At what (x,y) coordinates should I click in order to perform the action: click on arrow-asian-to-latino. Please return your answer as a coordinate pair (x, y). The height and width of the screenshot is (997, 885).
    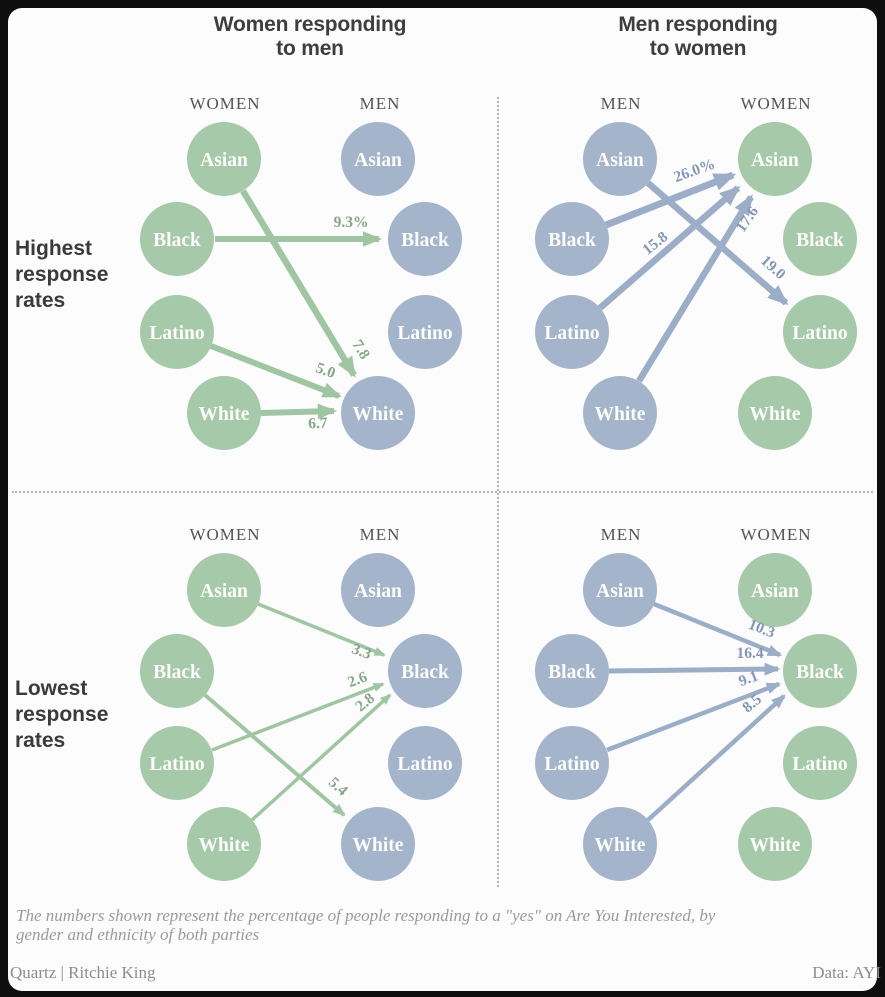
    Looking at the image, I should click on (717, 243).